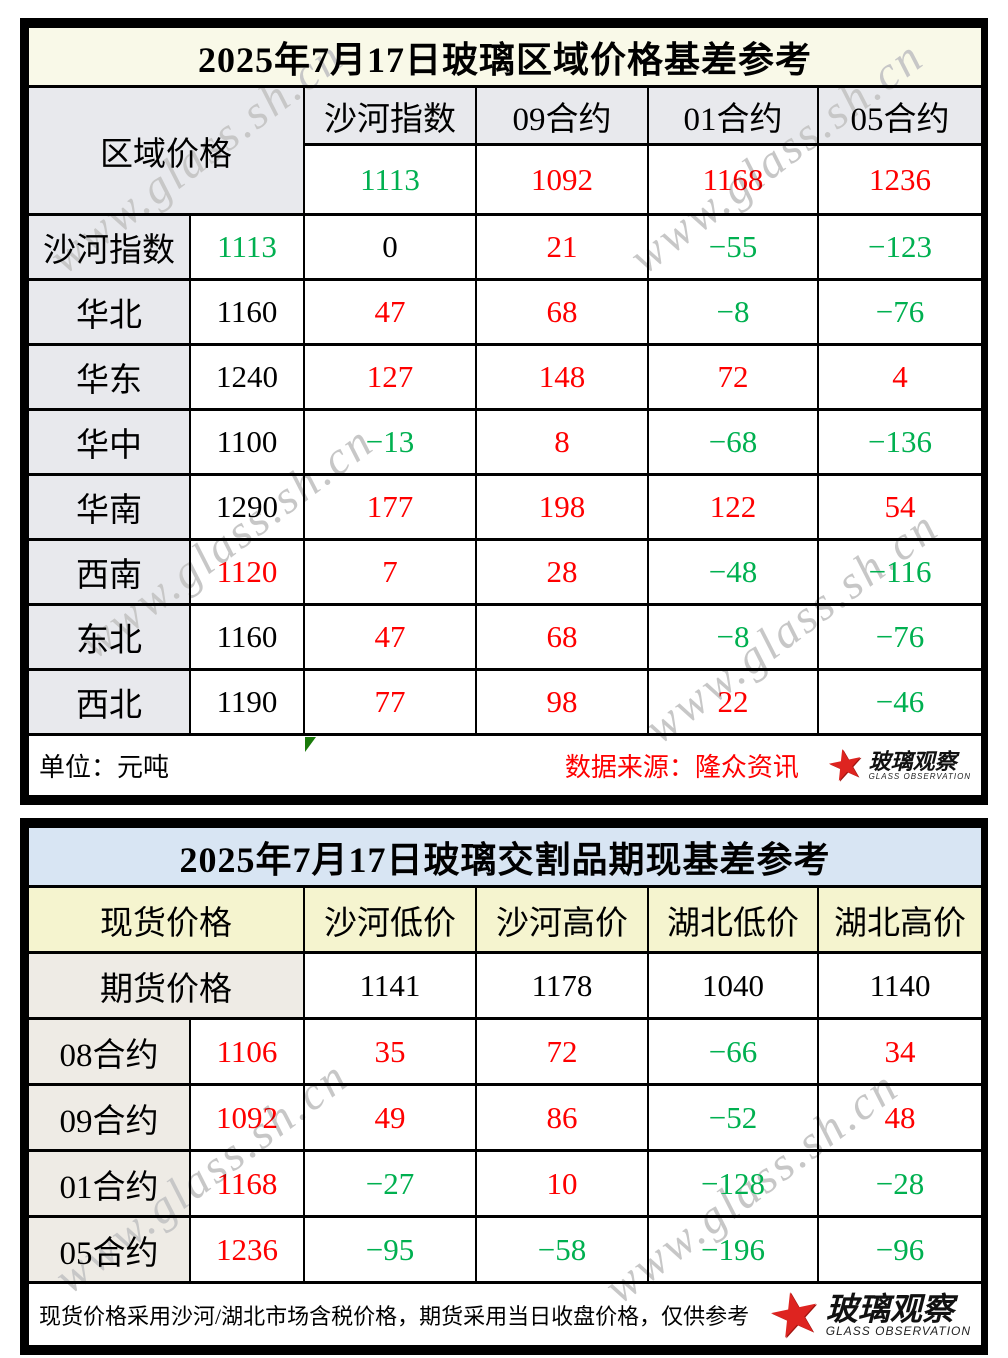 Image resolution: width=1008 pixels, height=1358 pixels. Describe the element at coordinates (562, 637) in the screenshot. I see `basis-cell: 68` at that location.